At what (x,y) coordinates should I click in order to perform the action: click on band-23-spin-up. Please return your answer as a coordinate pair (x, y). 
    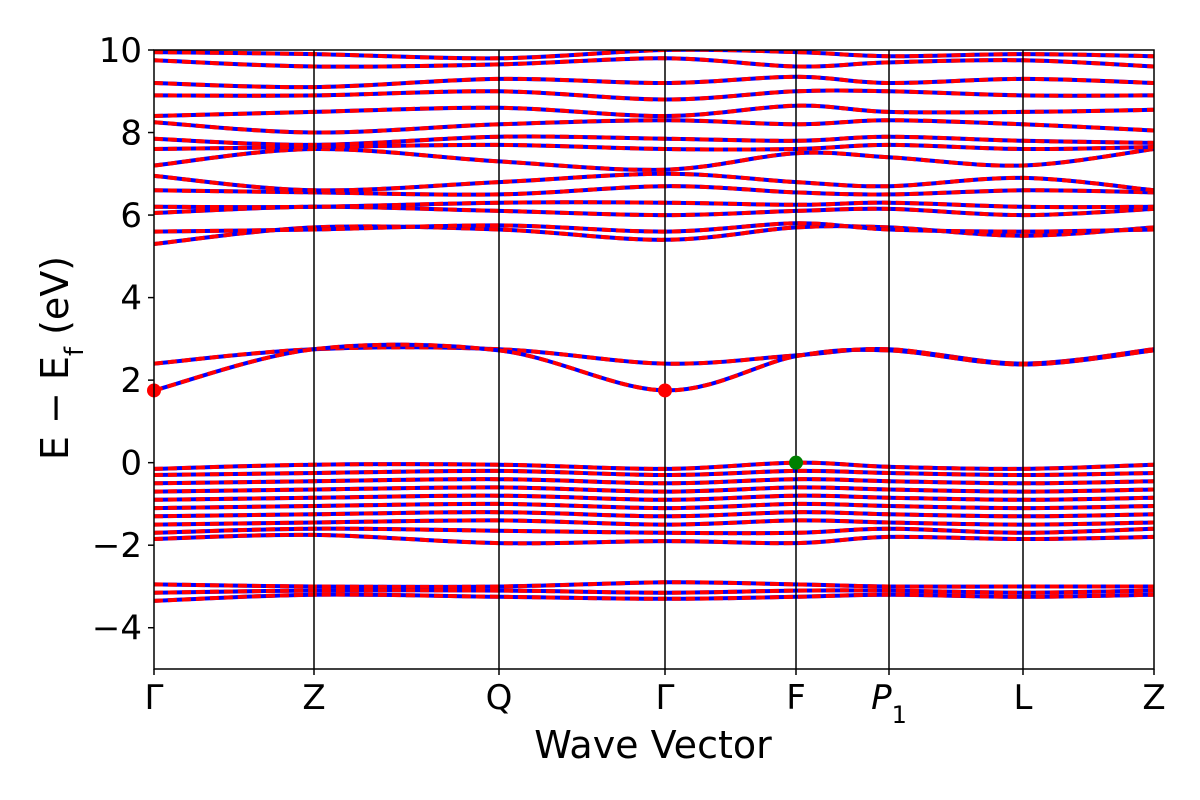
    Looking at the image, I should click on (654, 506).